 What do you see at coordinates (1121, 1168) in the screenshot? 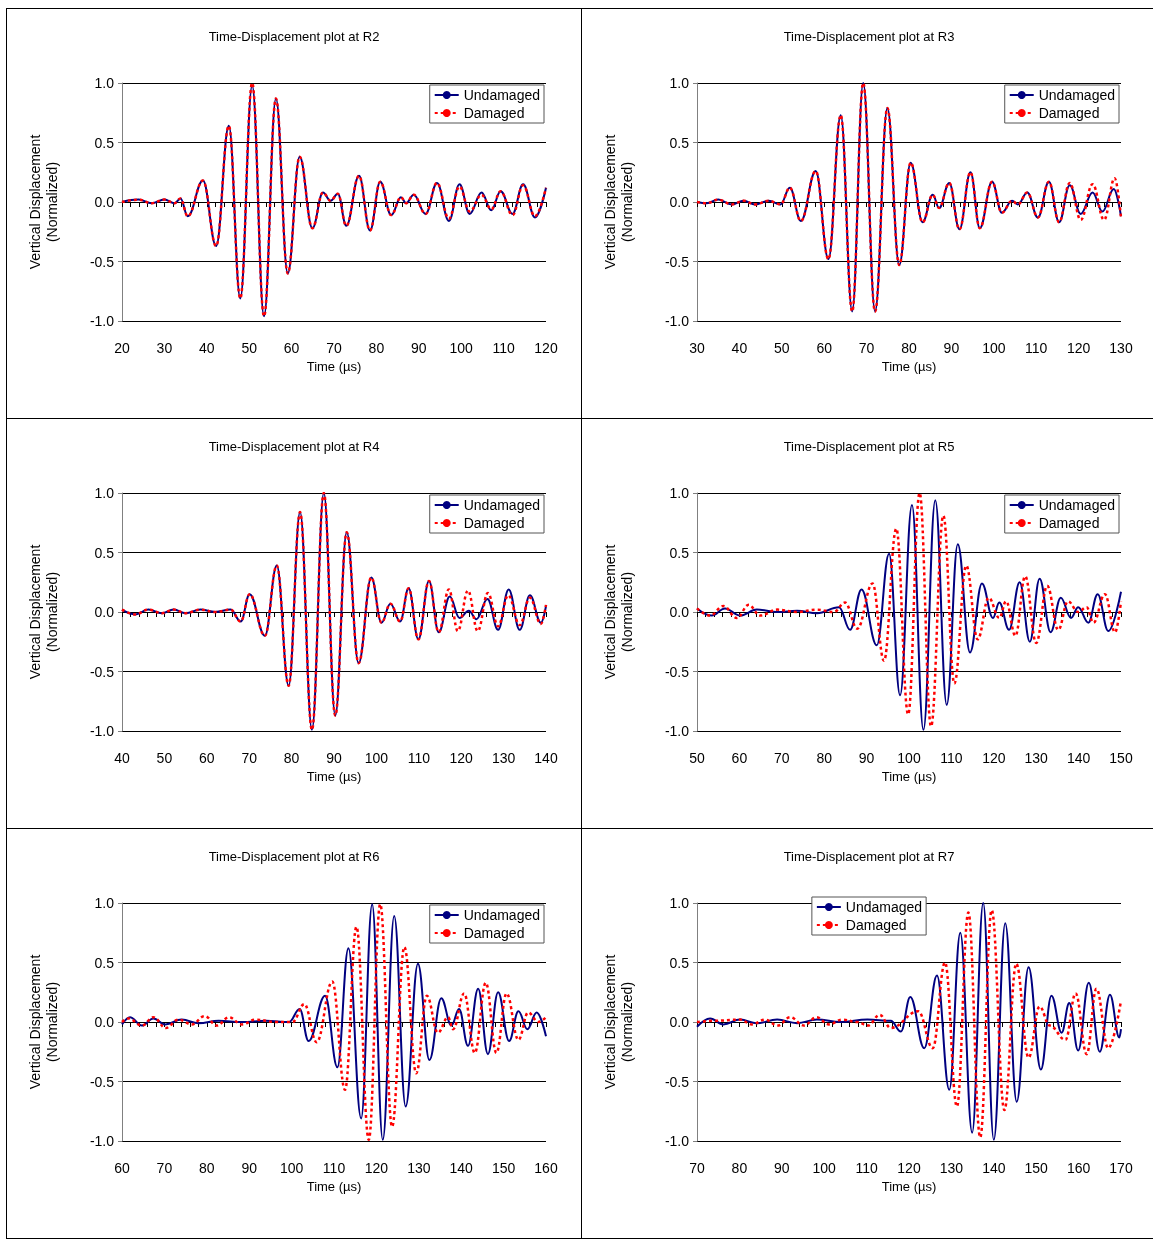
I see `x-tick-label: 170` at bounding box center [1121, 1168].